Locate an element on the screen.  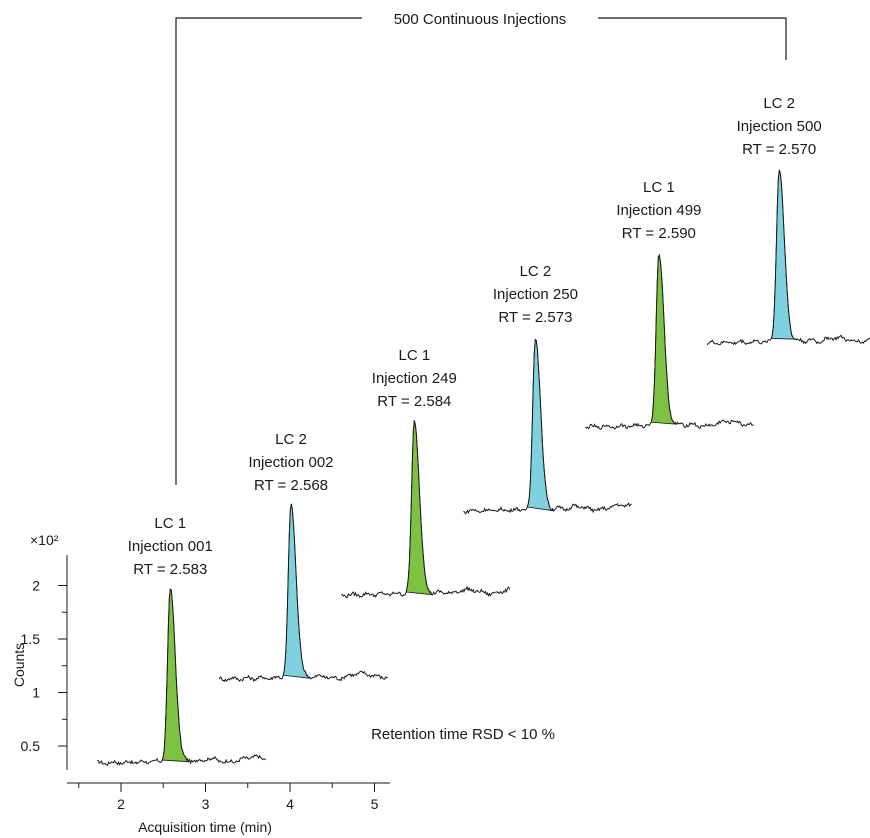
trace-rt-label: RT = 2.573 is located at coordinates (535, 317).